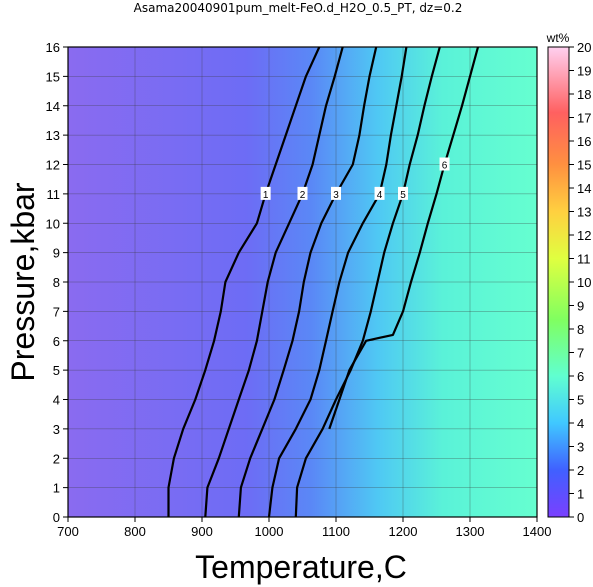 This screenshot has height=587, width=593. Describe the element at coordinates (54, 194) in the screenshot. I see `y-tick-label: 11` at that location.